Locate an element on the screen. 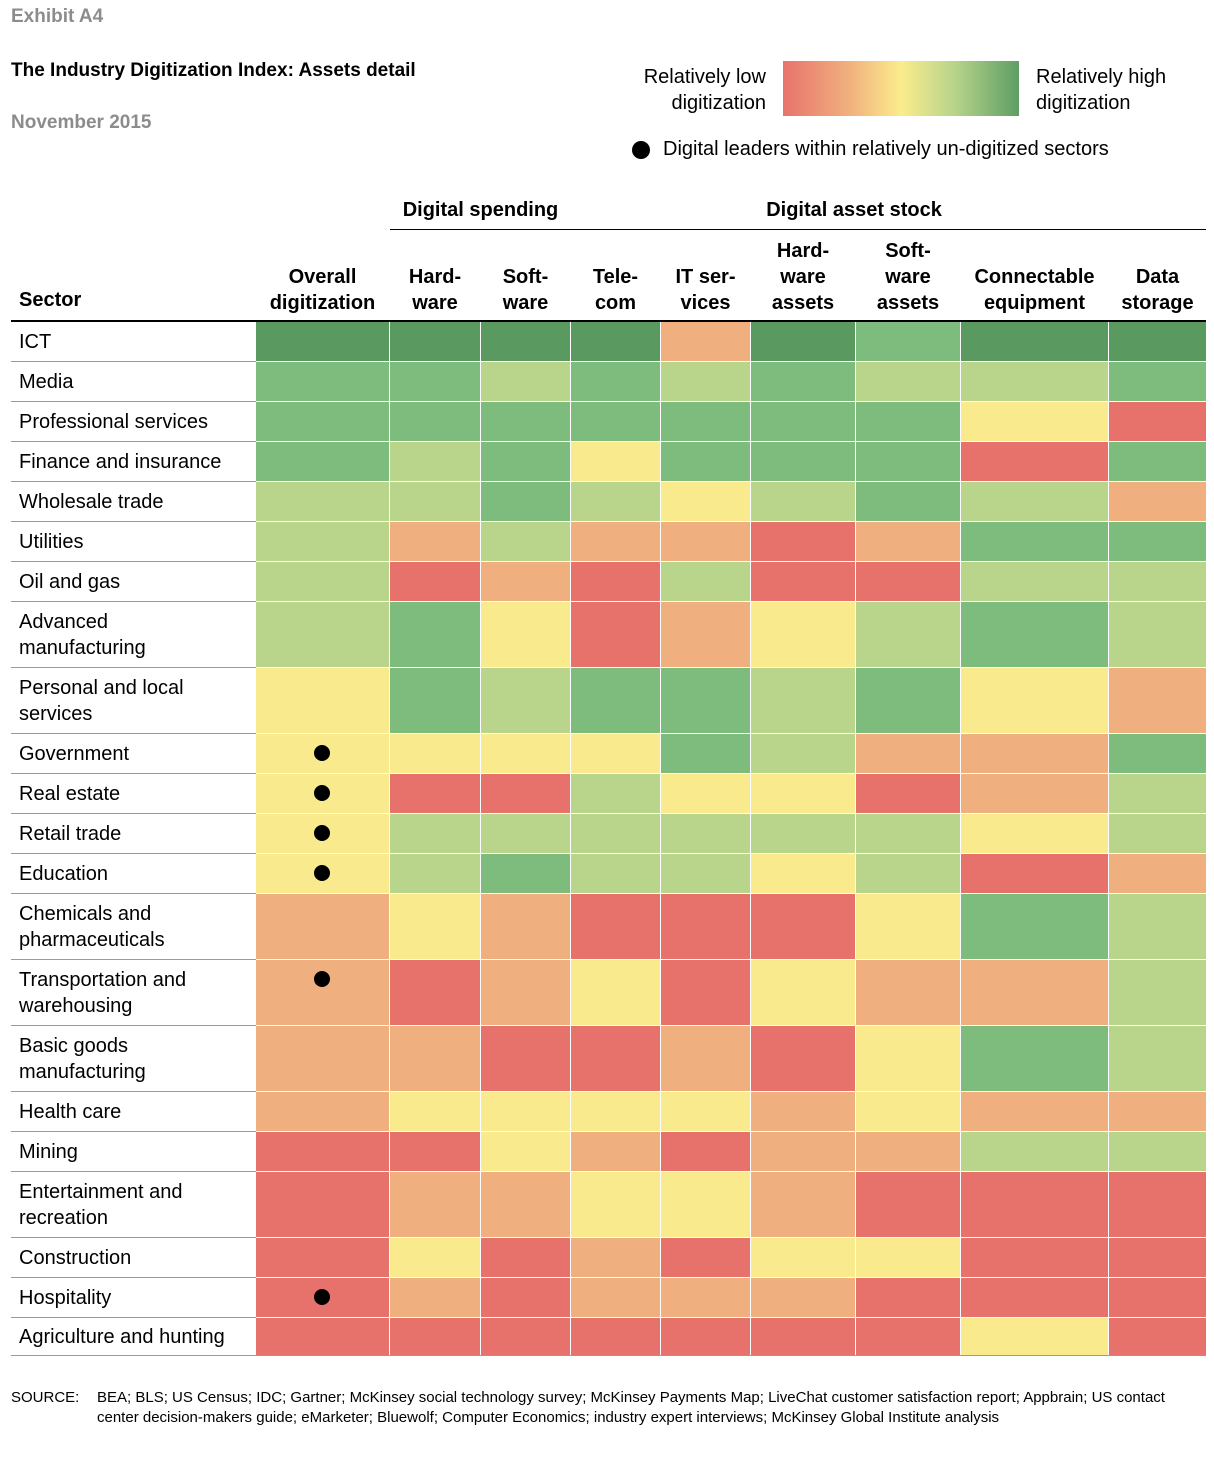 This screenshot has height=1463, width=1214. heatmap-cell-r13-c6 is located at coordinates (908, 926).